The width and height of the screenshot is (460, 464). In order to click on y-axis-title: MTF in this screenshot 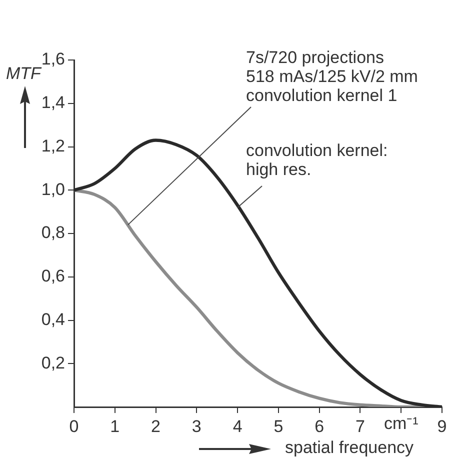, I will do `click(23, 73)`.